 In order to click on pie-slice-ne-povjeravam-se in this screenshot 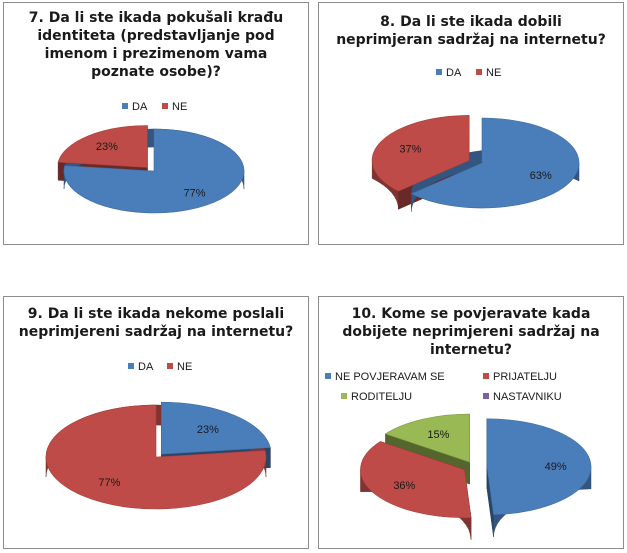, I will do `click(539, 467)`.